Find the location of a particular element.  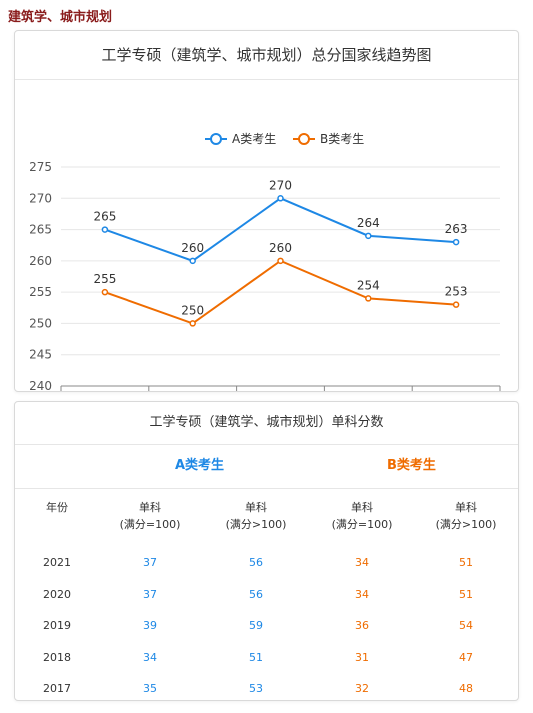

legend-label: B类考生 is located at coordinates (342, 139).